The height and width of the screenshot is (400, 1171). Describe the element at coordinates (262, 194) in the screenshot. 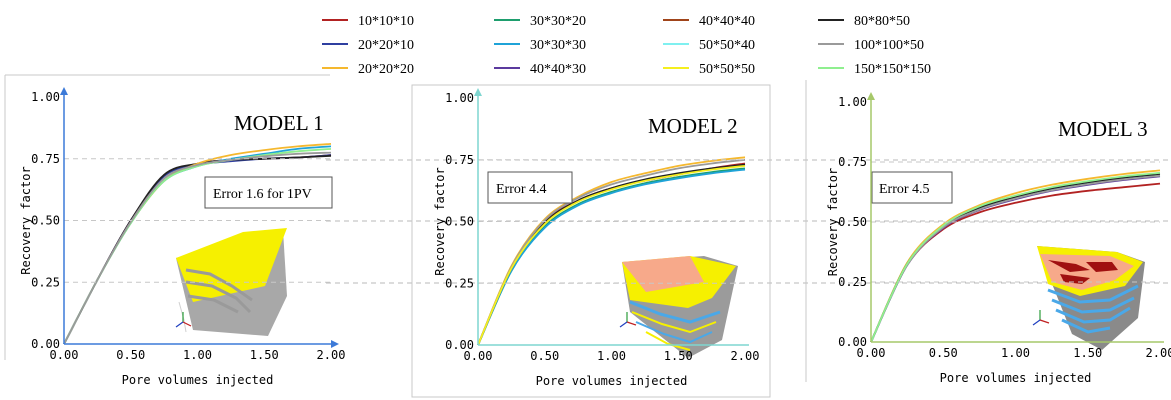

I see `model-1-error-text: Error 1.6 for 1PV` at that location.